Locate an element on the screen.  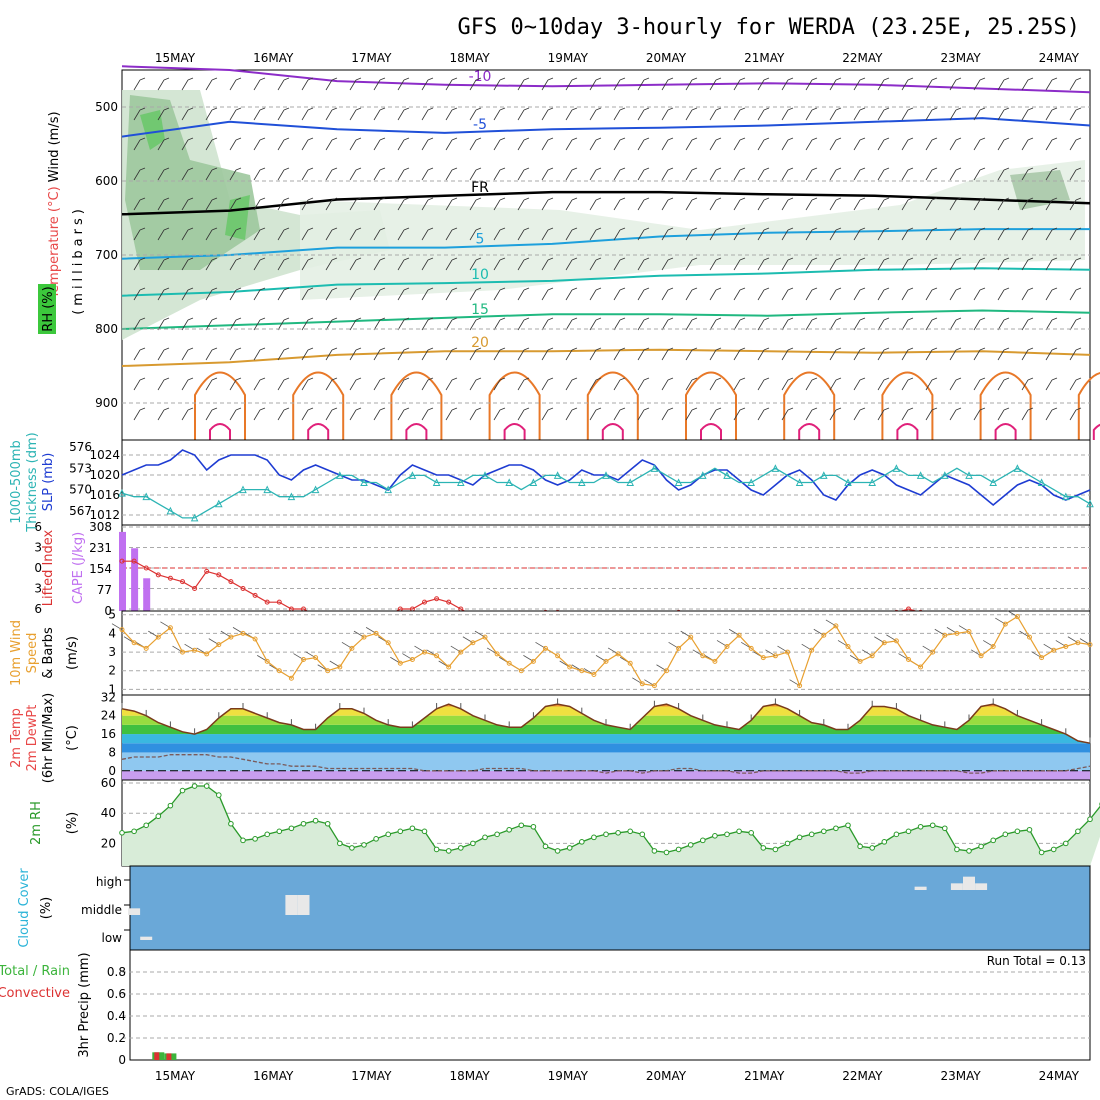
bottom-date-21MAY: 21MAY is located at coordinates (764, 1076).